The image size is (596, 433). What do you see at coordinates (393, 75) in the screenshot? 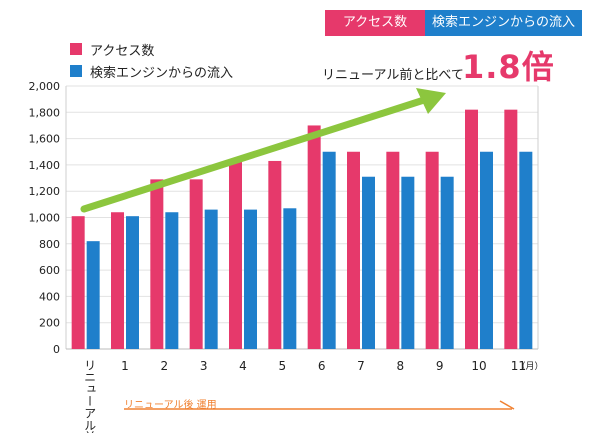
I see `comparison-note: リニューアル前と比べて` at bounding box center [393, 75].